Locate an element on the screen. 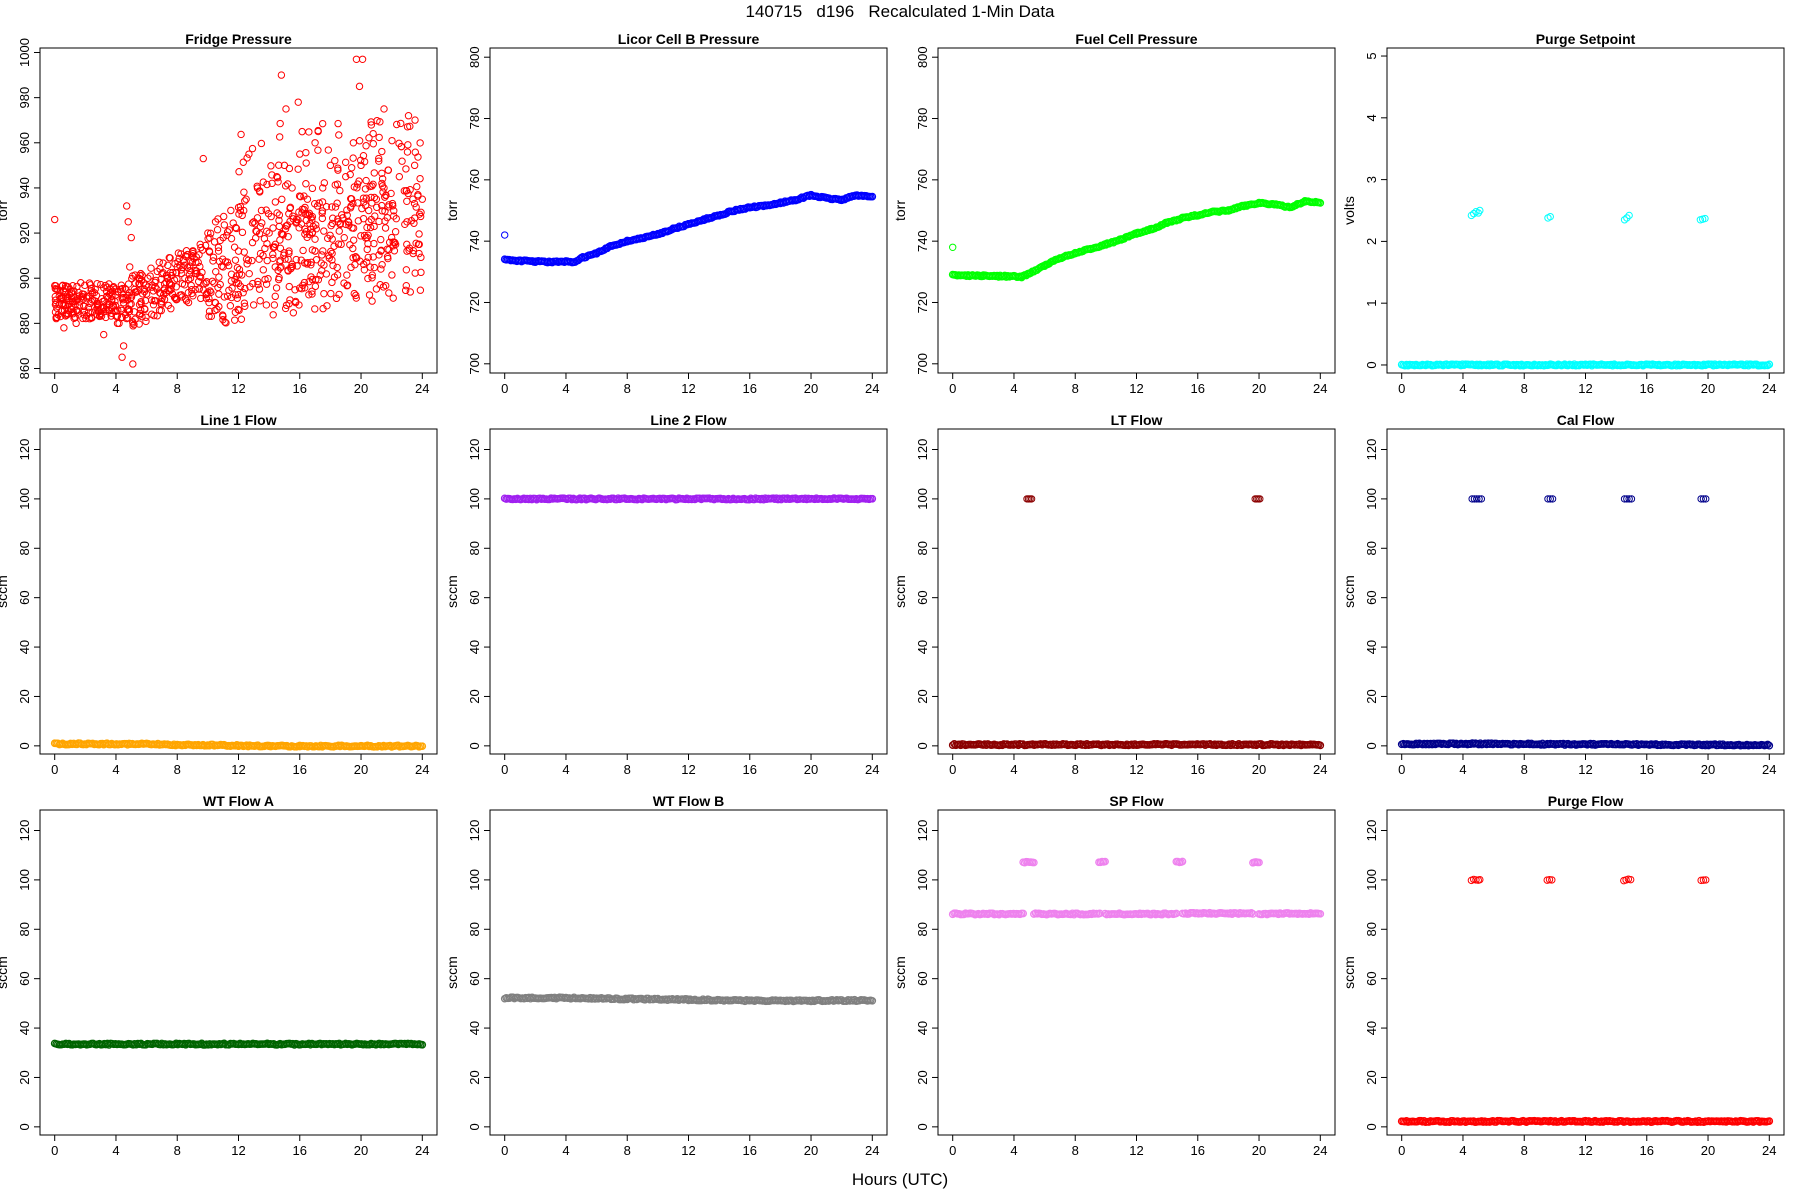 Image resolution: width=1800 pixels, height=1200 pixels. chart-panel: SP Flow sccm 0 4 8 12 16 20 24 0 20 40 60 80 100 120 is located at coordinates (1114, 975).